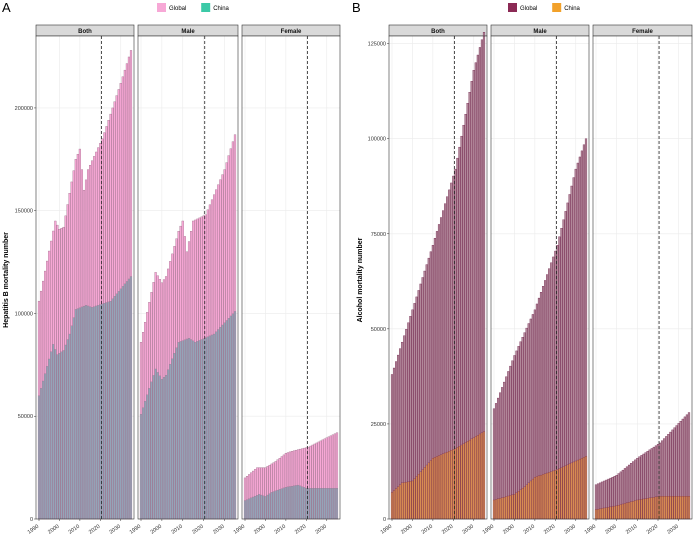 This screenshot has width=696, height=536. Describe the element at coordinates (188, 32) in the screenshot. I see `facet-strip-label: Male` at that location.